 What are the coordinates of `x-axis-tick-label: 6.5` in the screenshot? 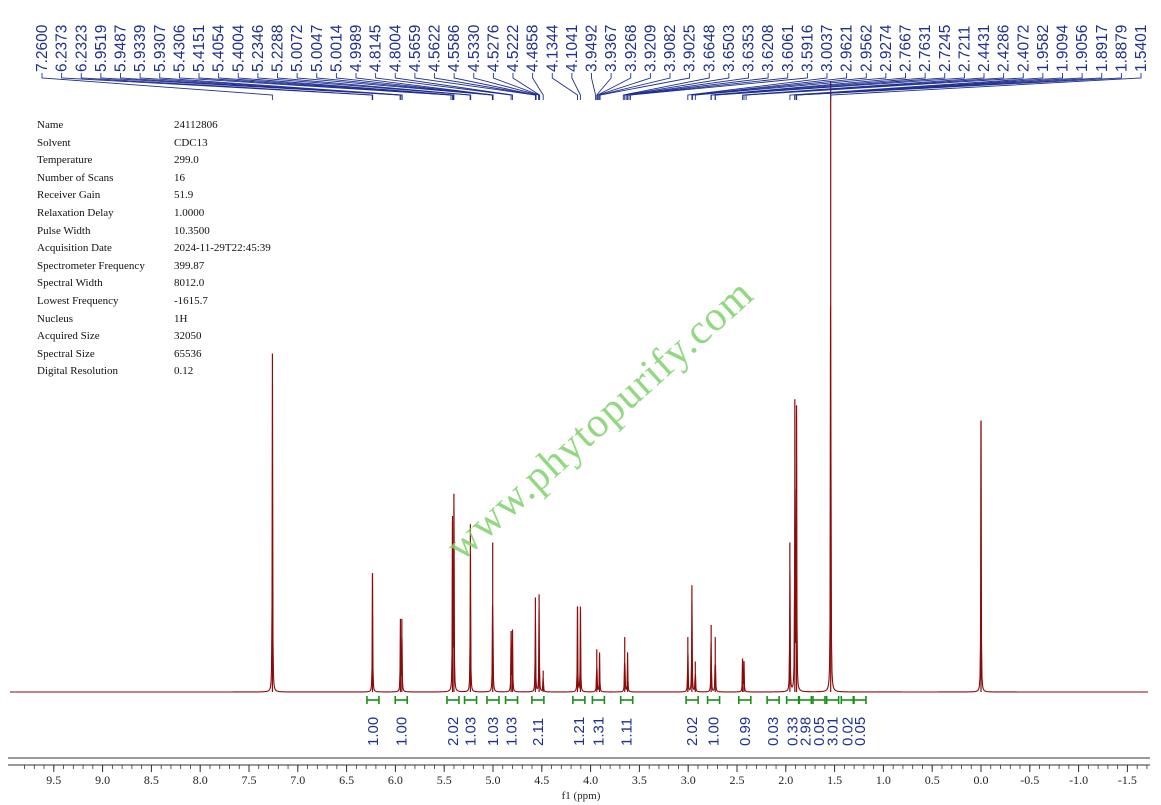 It's located at (346, 780).